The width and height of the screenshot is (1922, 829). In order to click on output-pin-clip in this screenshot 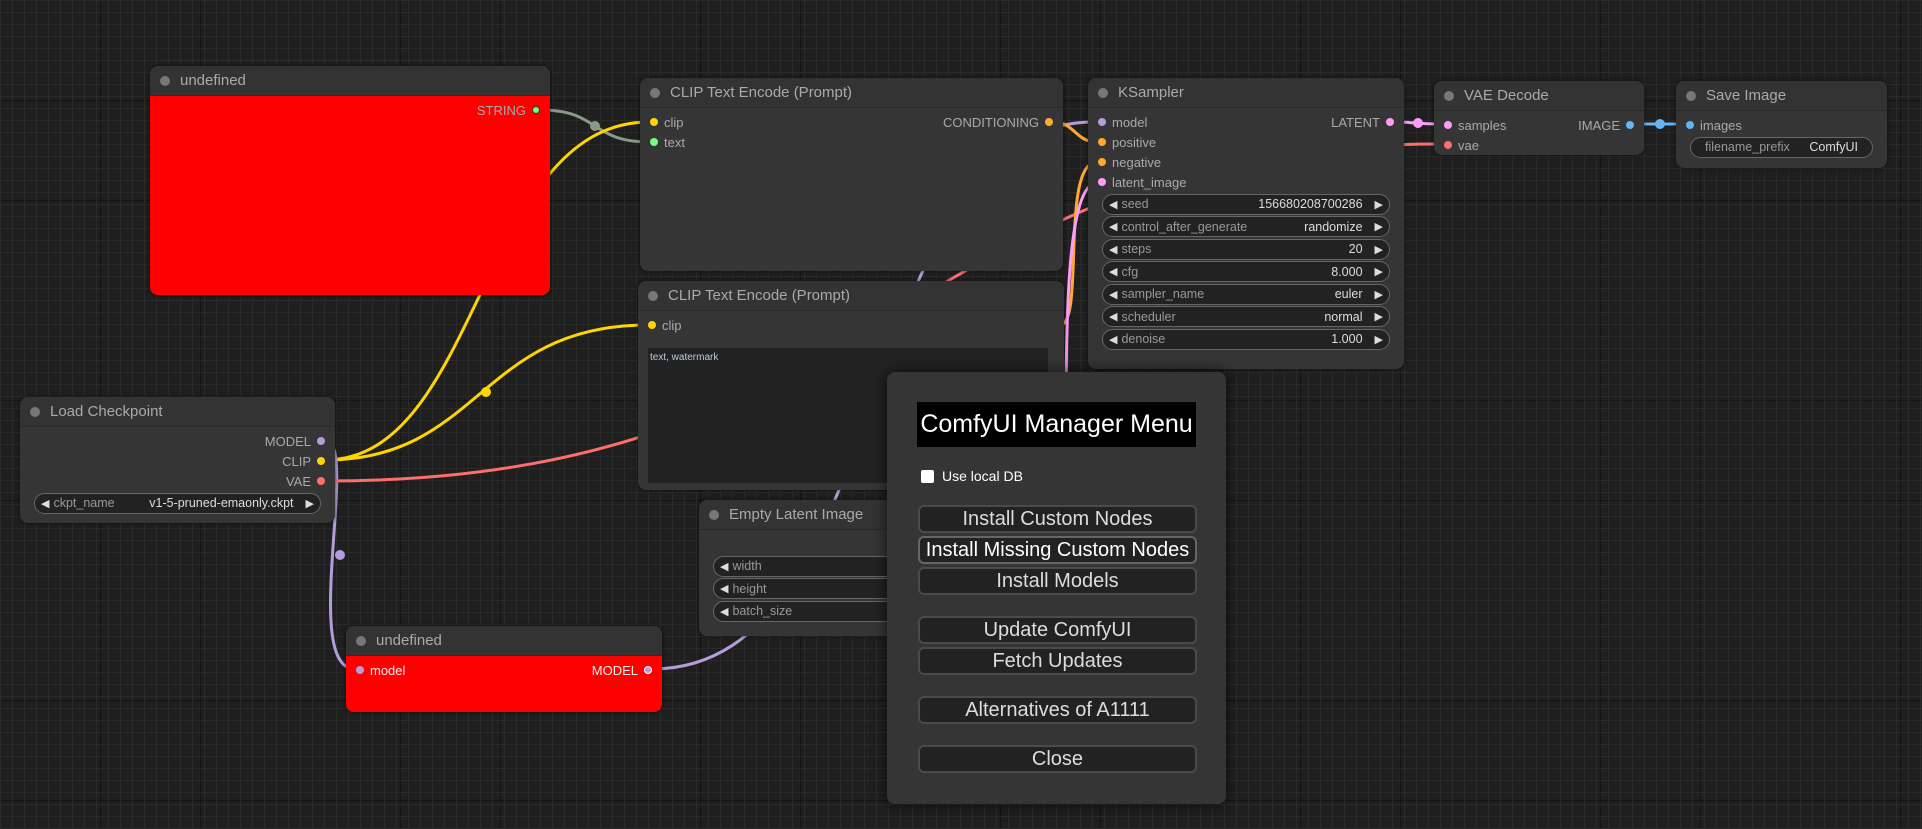, I will do `click(321, 461)`.